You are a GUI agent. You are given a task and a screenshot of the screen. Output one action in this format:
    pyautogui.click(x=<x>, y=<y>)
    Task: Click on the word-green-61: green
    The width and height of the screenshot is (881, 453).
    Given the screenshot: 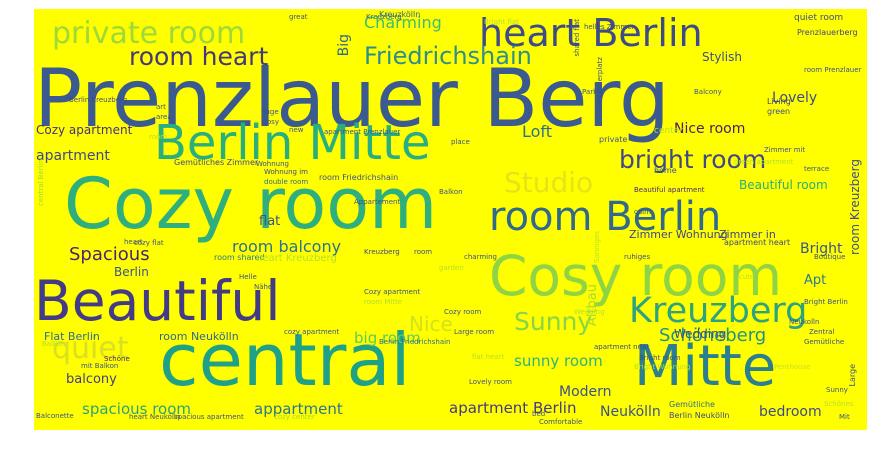 What is the action you would take?
    pyautogui.click(x=779, y=111)
    